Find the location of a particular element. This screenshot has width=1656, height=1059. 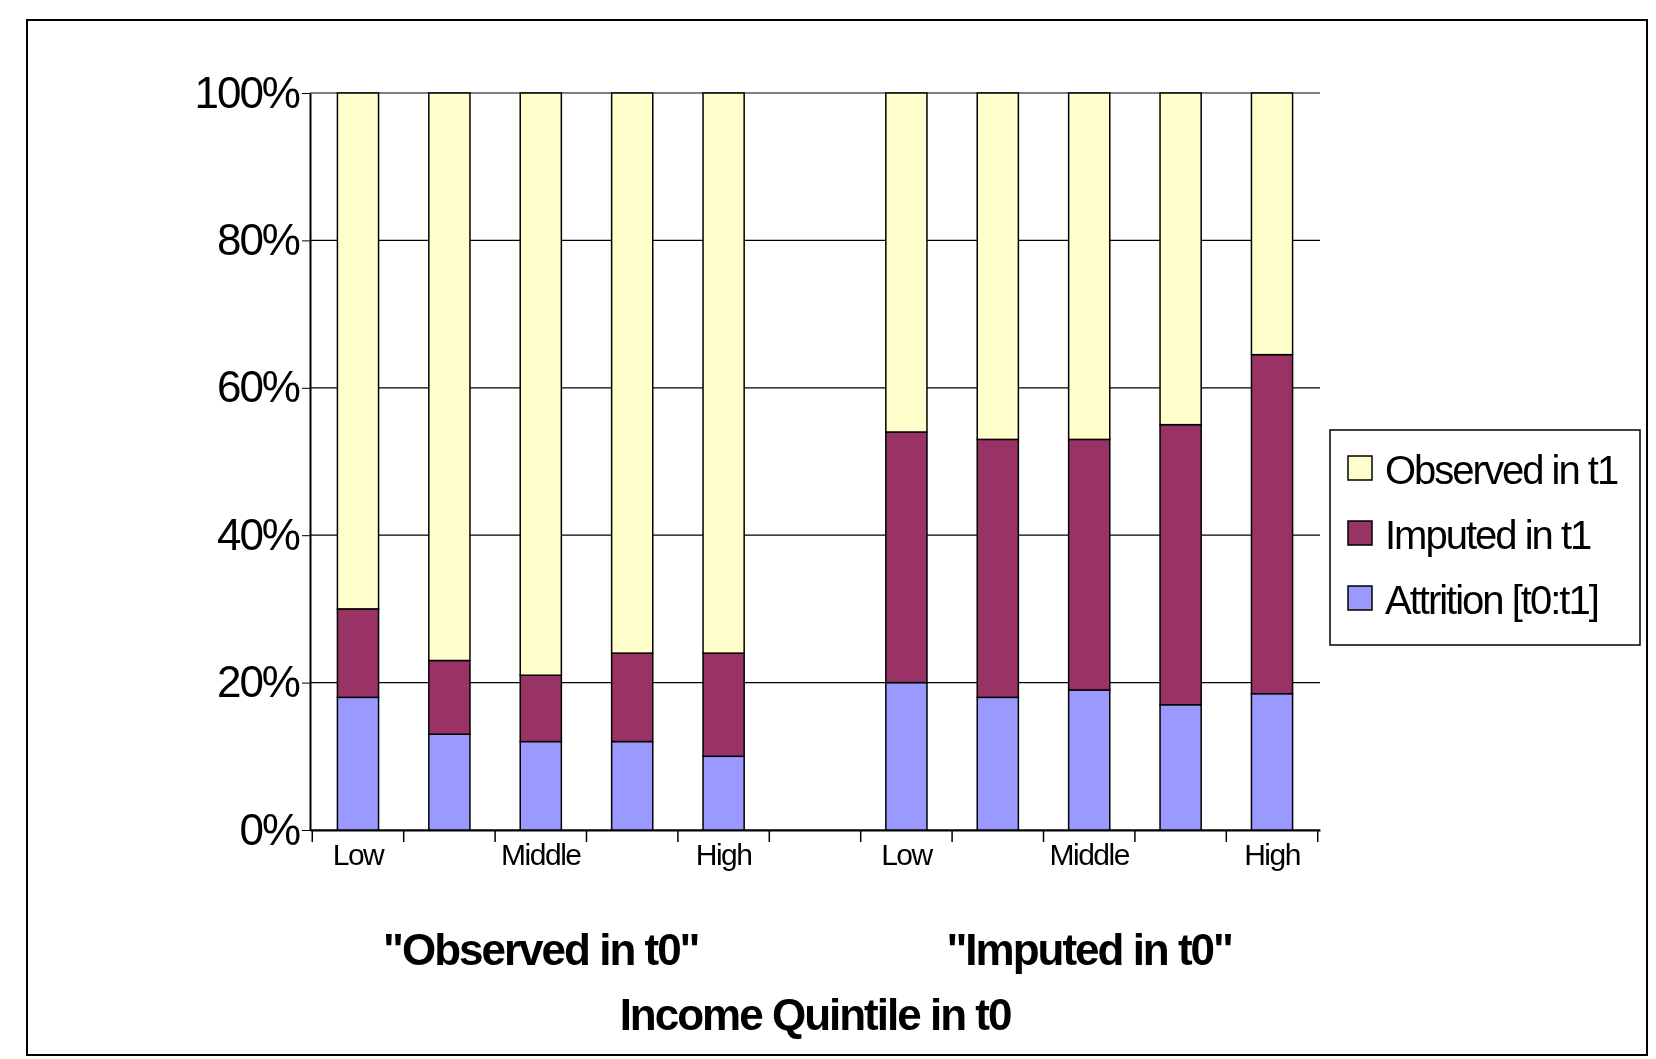

x-axis-title: Income Quintile in t0 is located at coordinates (815, 1014).